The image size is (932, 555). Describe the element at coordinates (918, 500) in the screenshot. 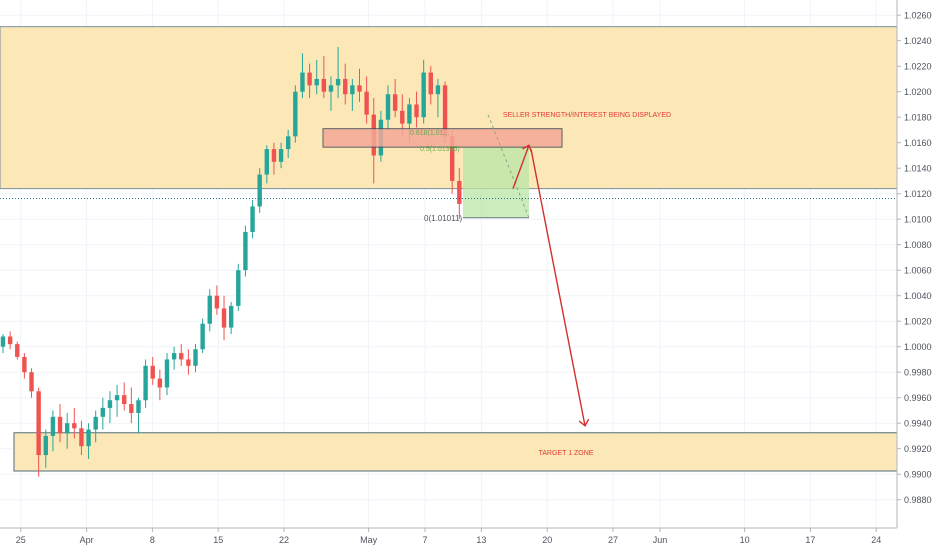

I see `price-tick-label: 0.98800` at that location.